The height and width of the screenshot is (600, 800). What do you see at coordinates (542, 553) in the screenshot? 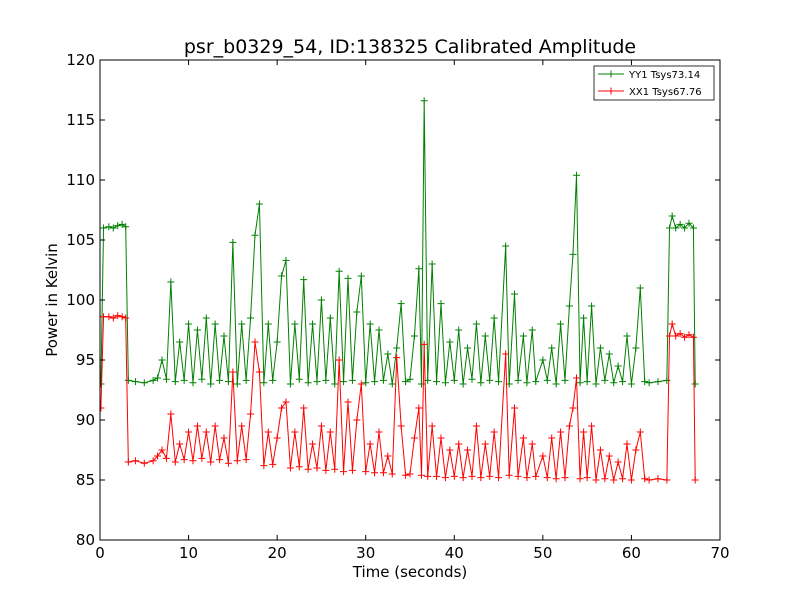
I see `x-tick-label: 50` at bounding box center [542, 553].